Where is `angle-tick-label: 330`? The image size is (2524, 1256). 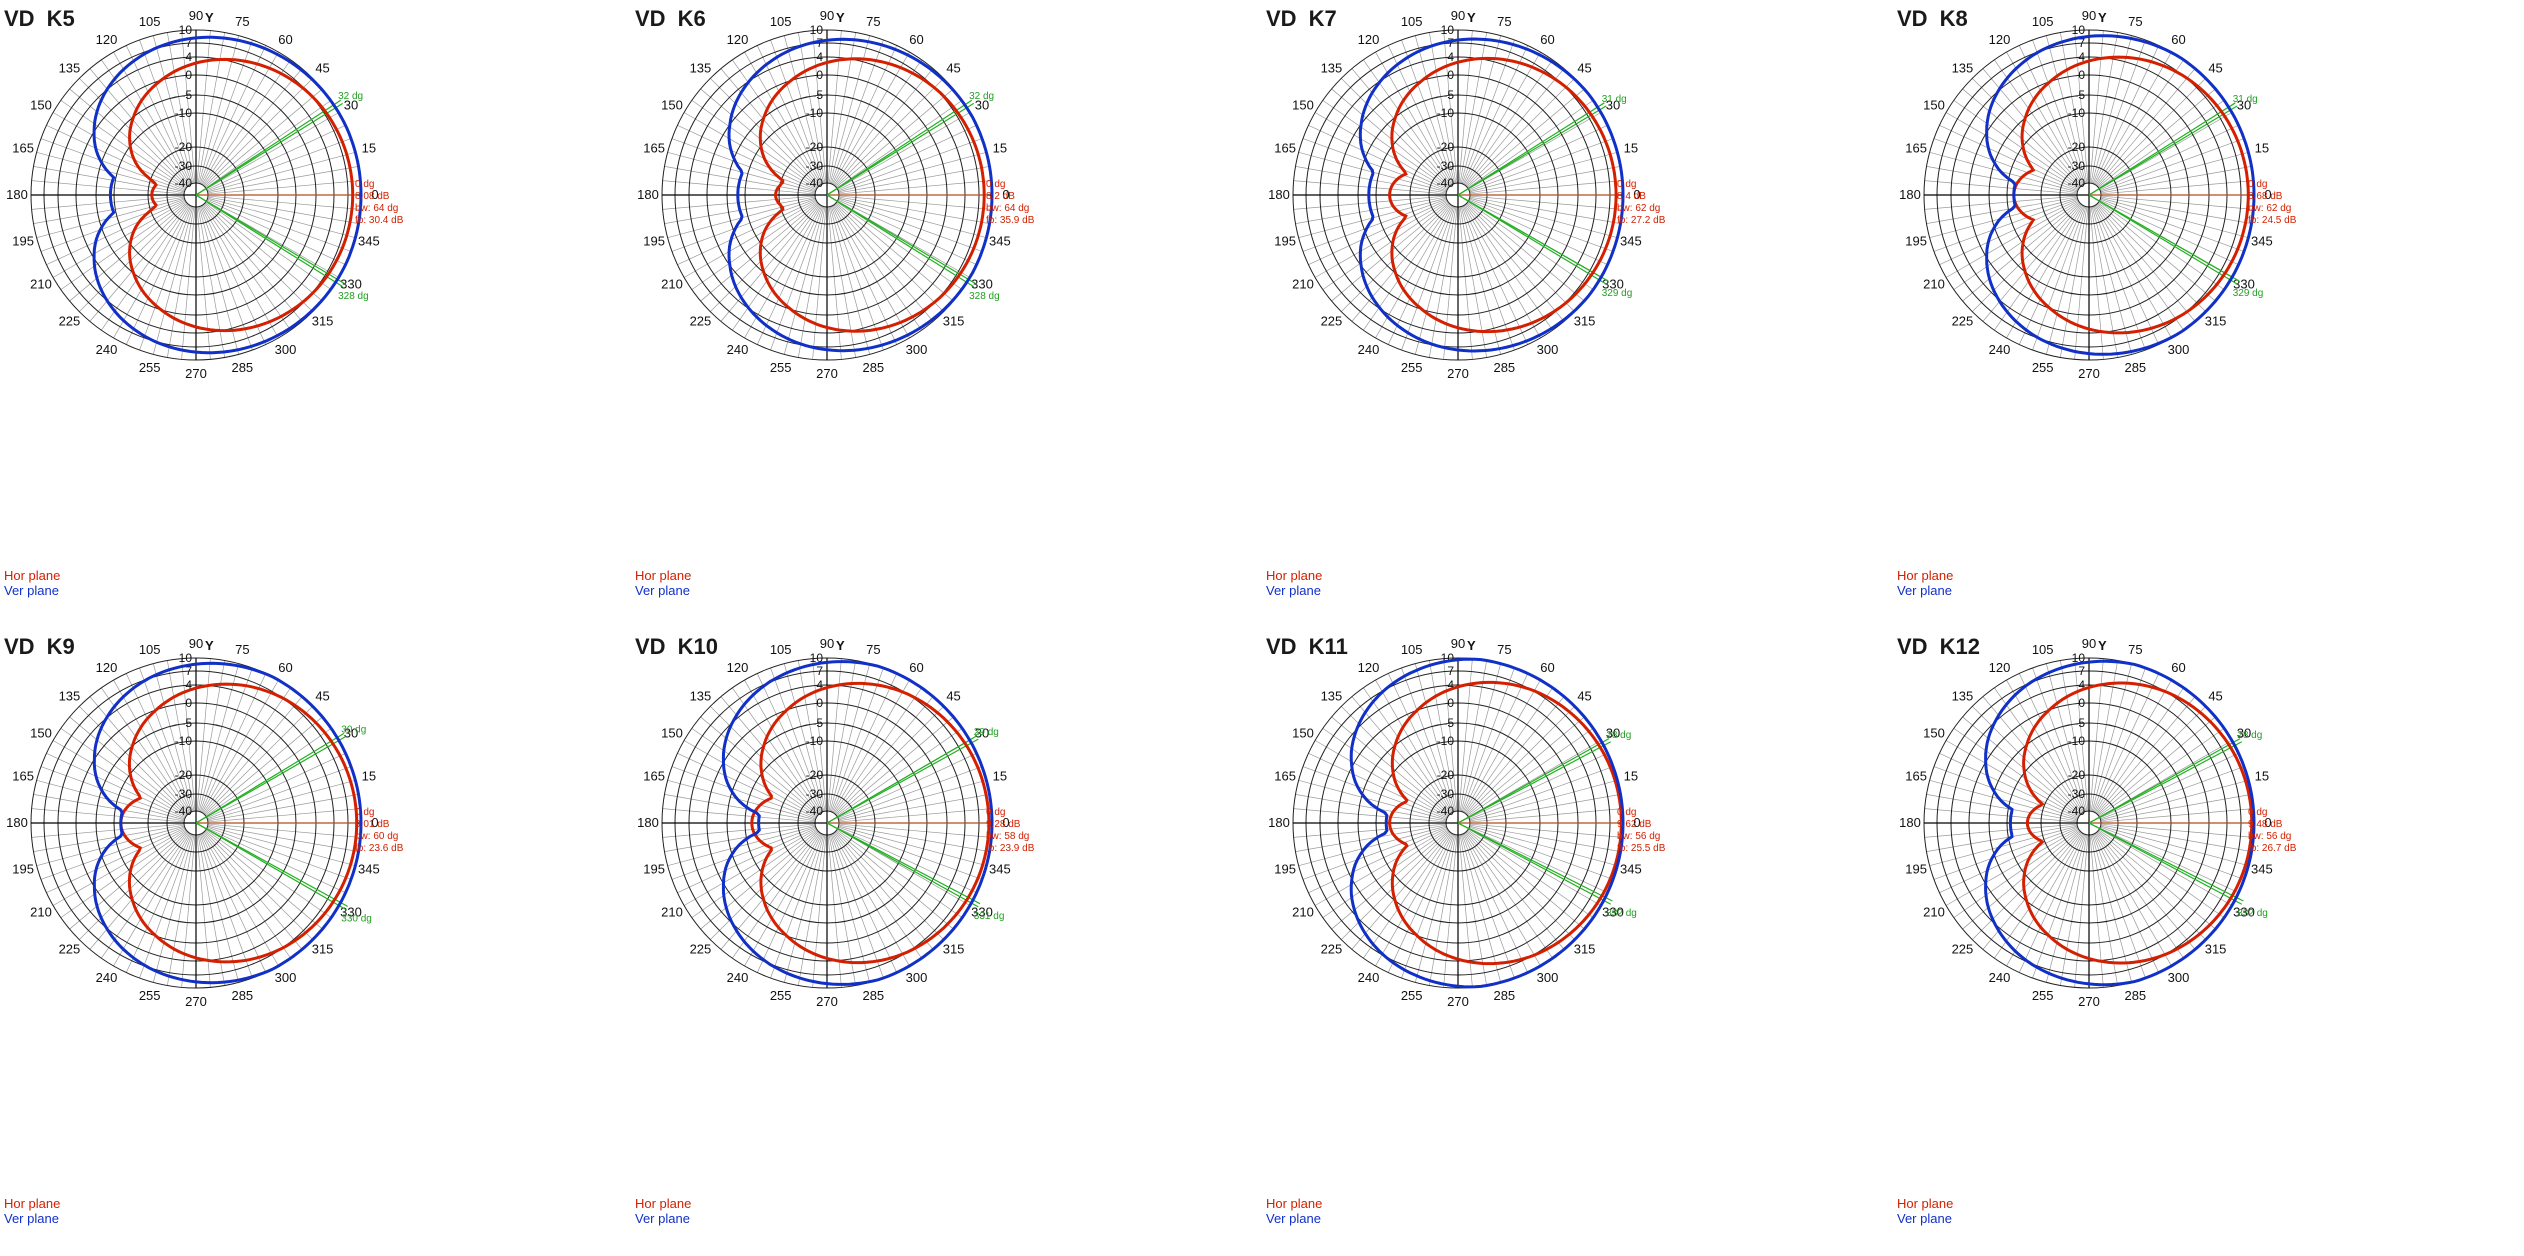
angle-tick-label: 330 is located at coordinates (351, 284).